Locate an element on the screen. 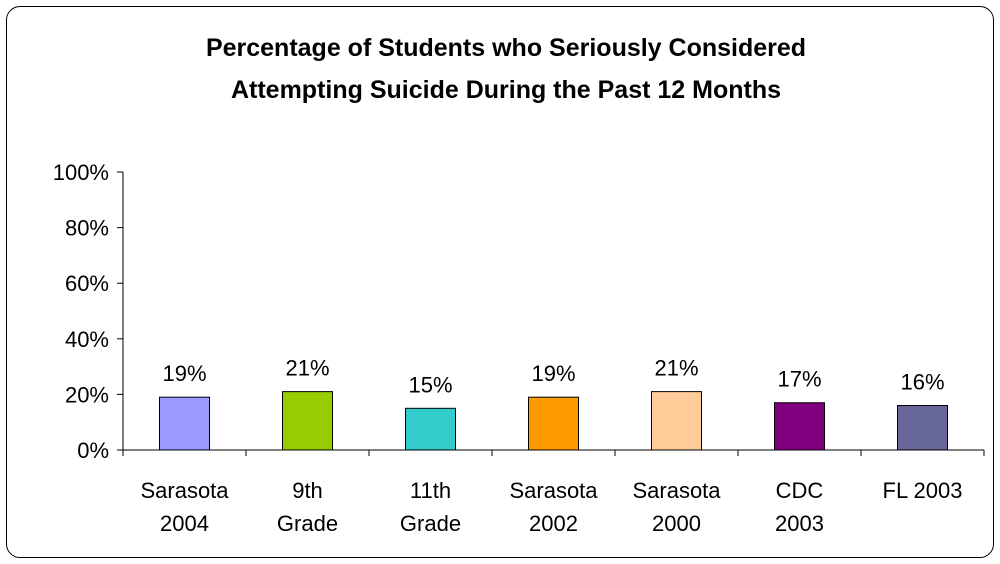 The width and height of the screenshot is (1000, 564). category-label: FL 2003 is located at coordinates (923, 490).